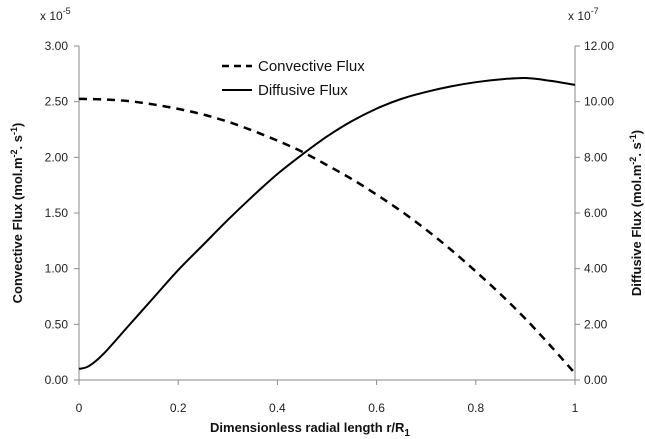 This screenshot has width=645, height=439. Describe the element at coordinates (575, 408) in the screenshot. I see `x-tick-label: 1` at that location.